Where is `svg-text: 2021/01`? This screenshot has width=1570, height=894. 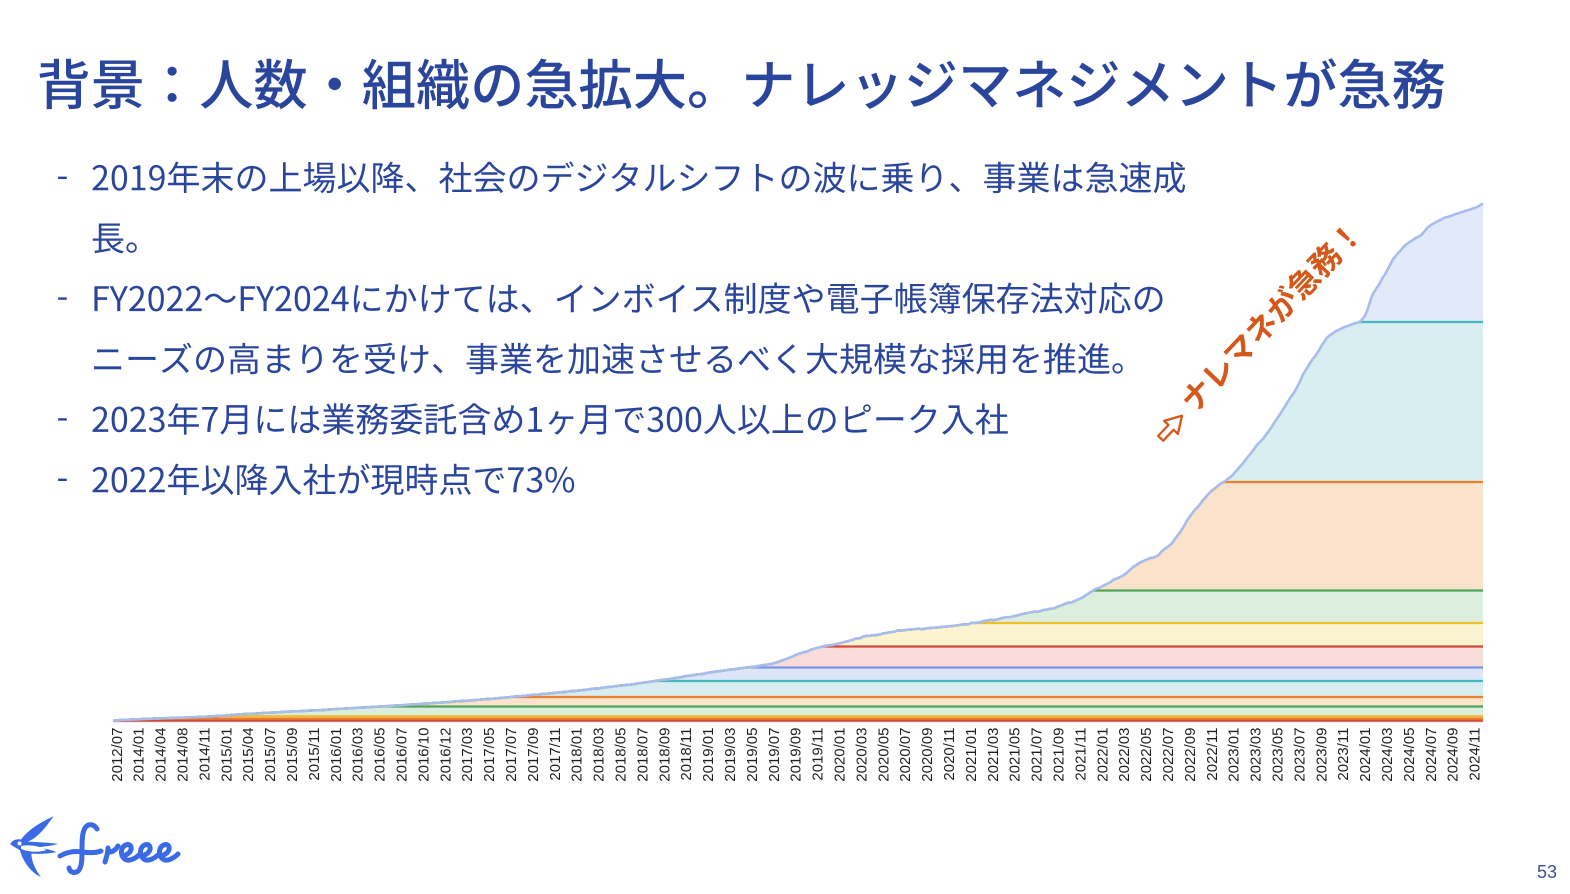 svg-text: 2021/01 is located at coordinates (971, 755).